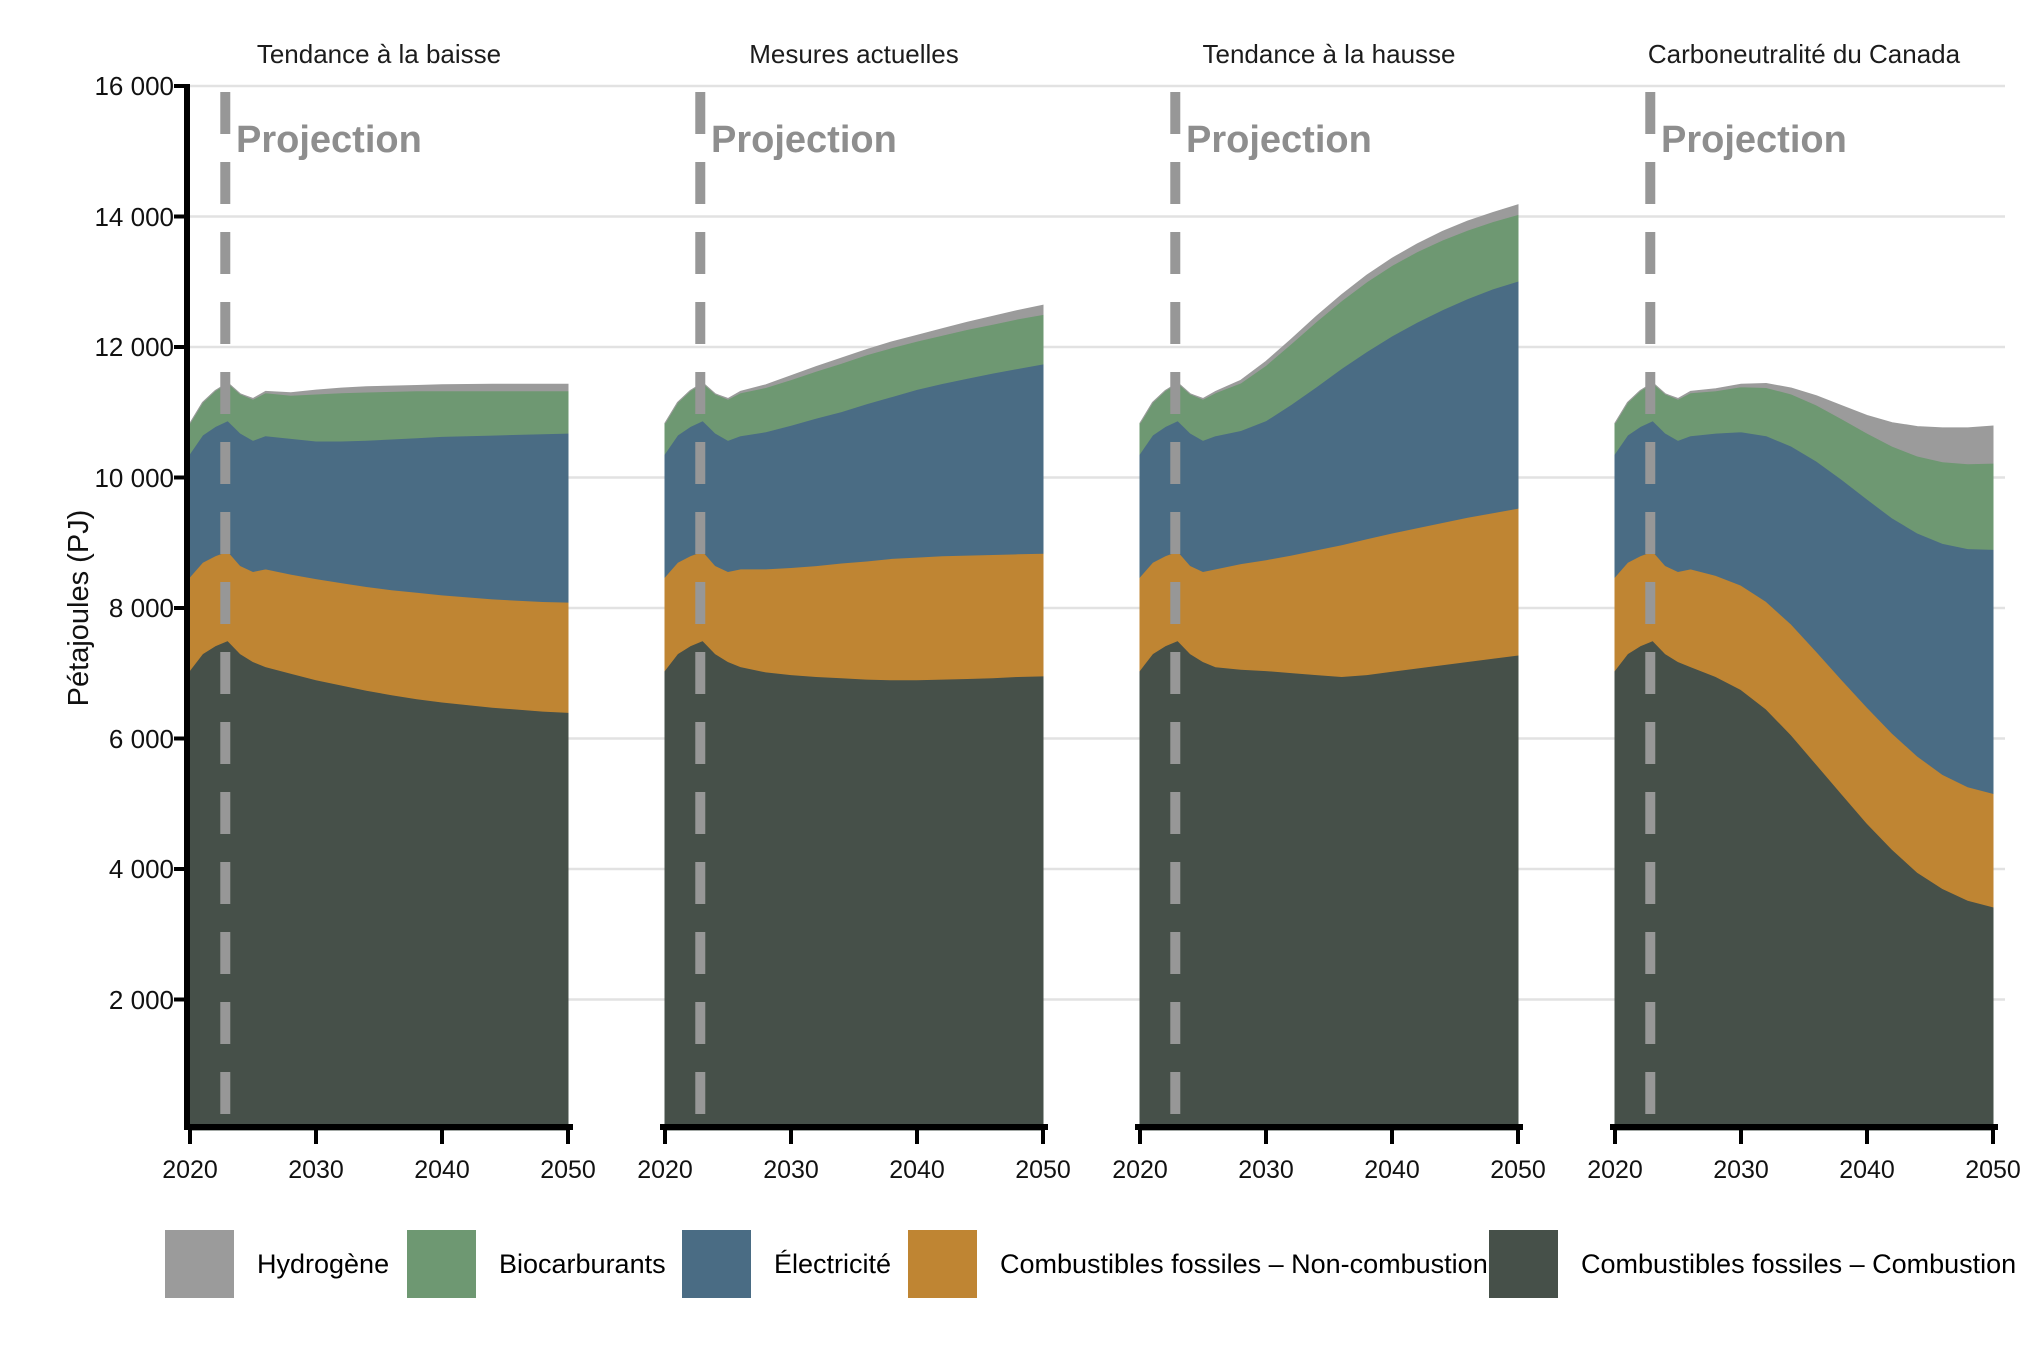 The height and width of the screenshot is (1350, 2025). What do you see at coordinates (316, 1170) in the screenshot?
I see `x-tick-label-2030-panel-1: 2030` at bounding box center [316, 1170].